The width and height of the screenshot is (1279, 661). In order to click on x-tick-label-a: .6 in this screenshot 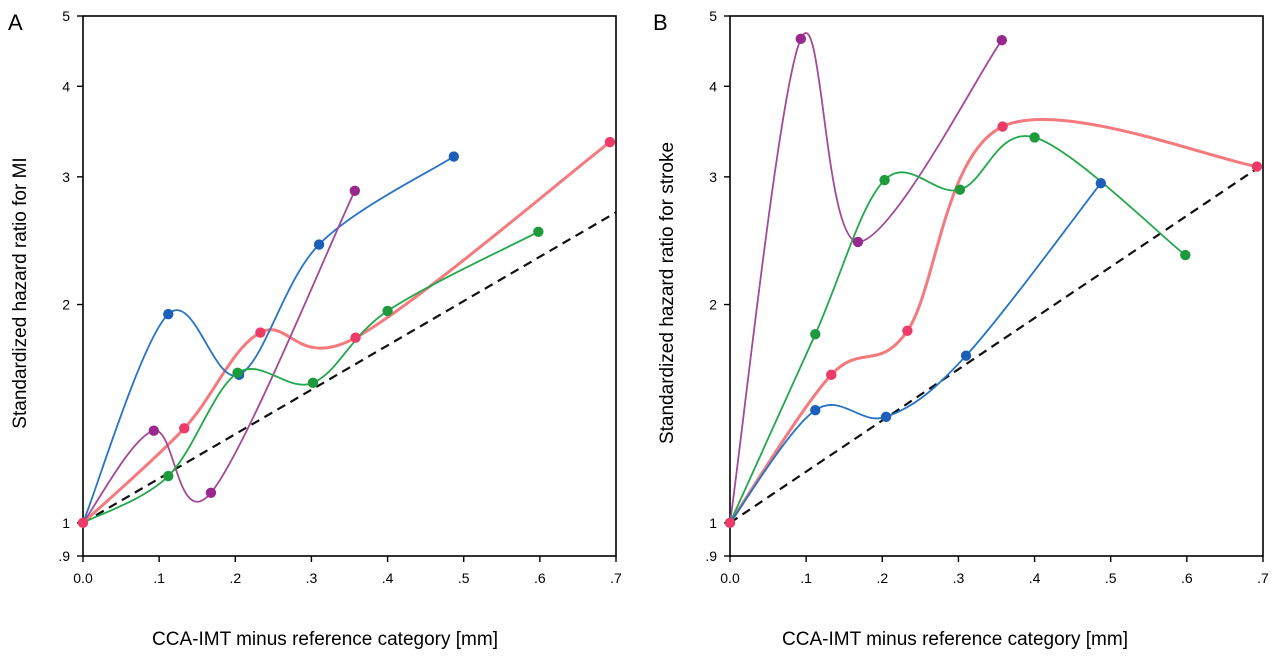, I will do `click(540, 578)`.